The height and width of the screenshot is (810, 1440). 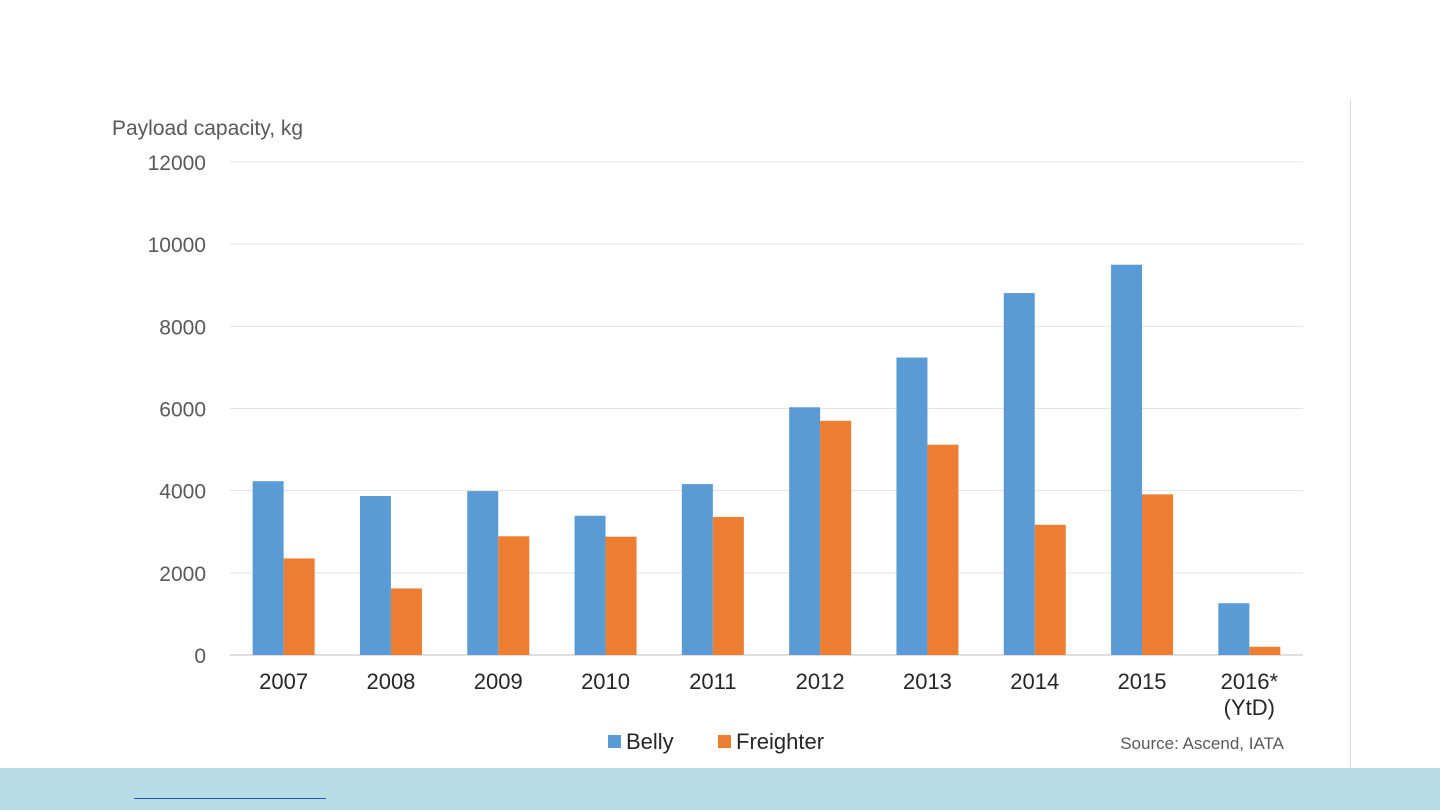 What do you see at coordinates (230, 787) in the screenshot?
I see `footer-link` at bounding box center [230, 787].